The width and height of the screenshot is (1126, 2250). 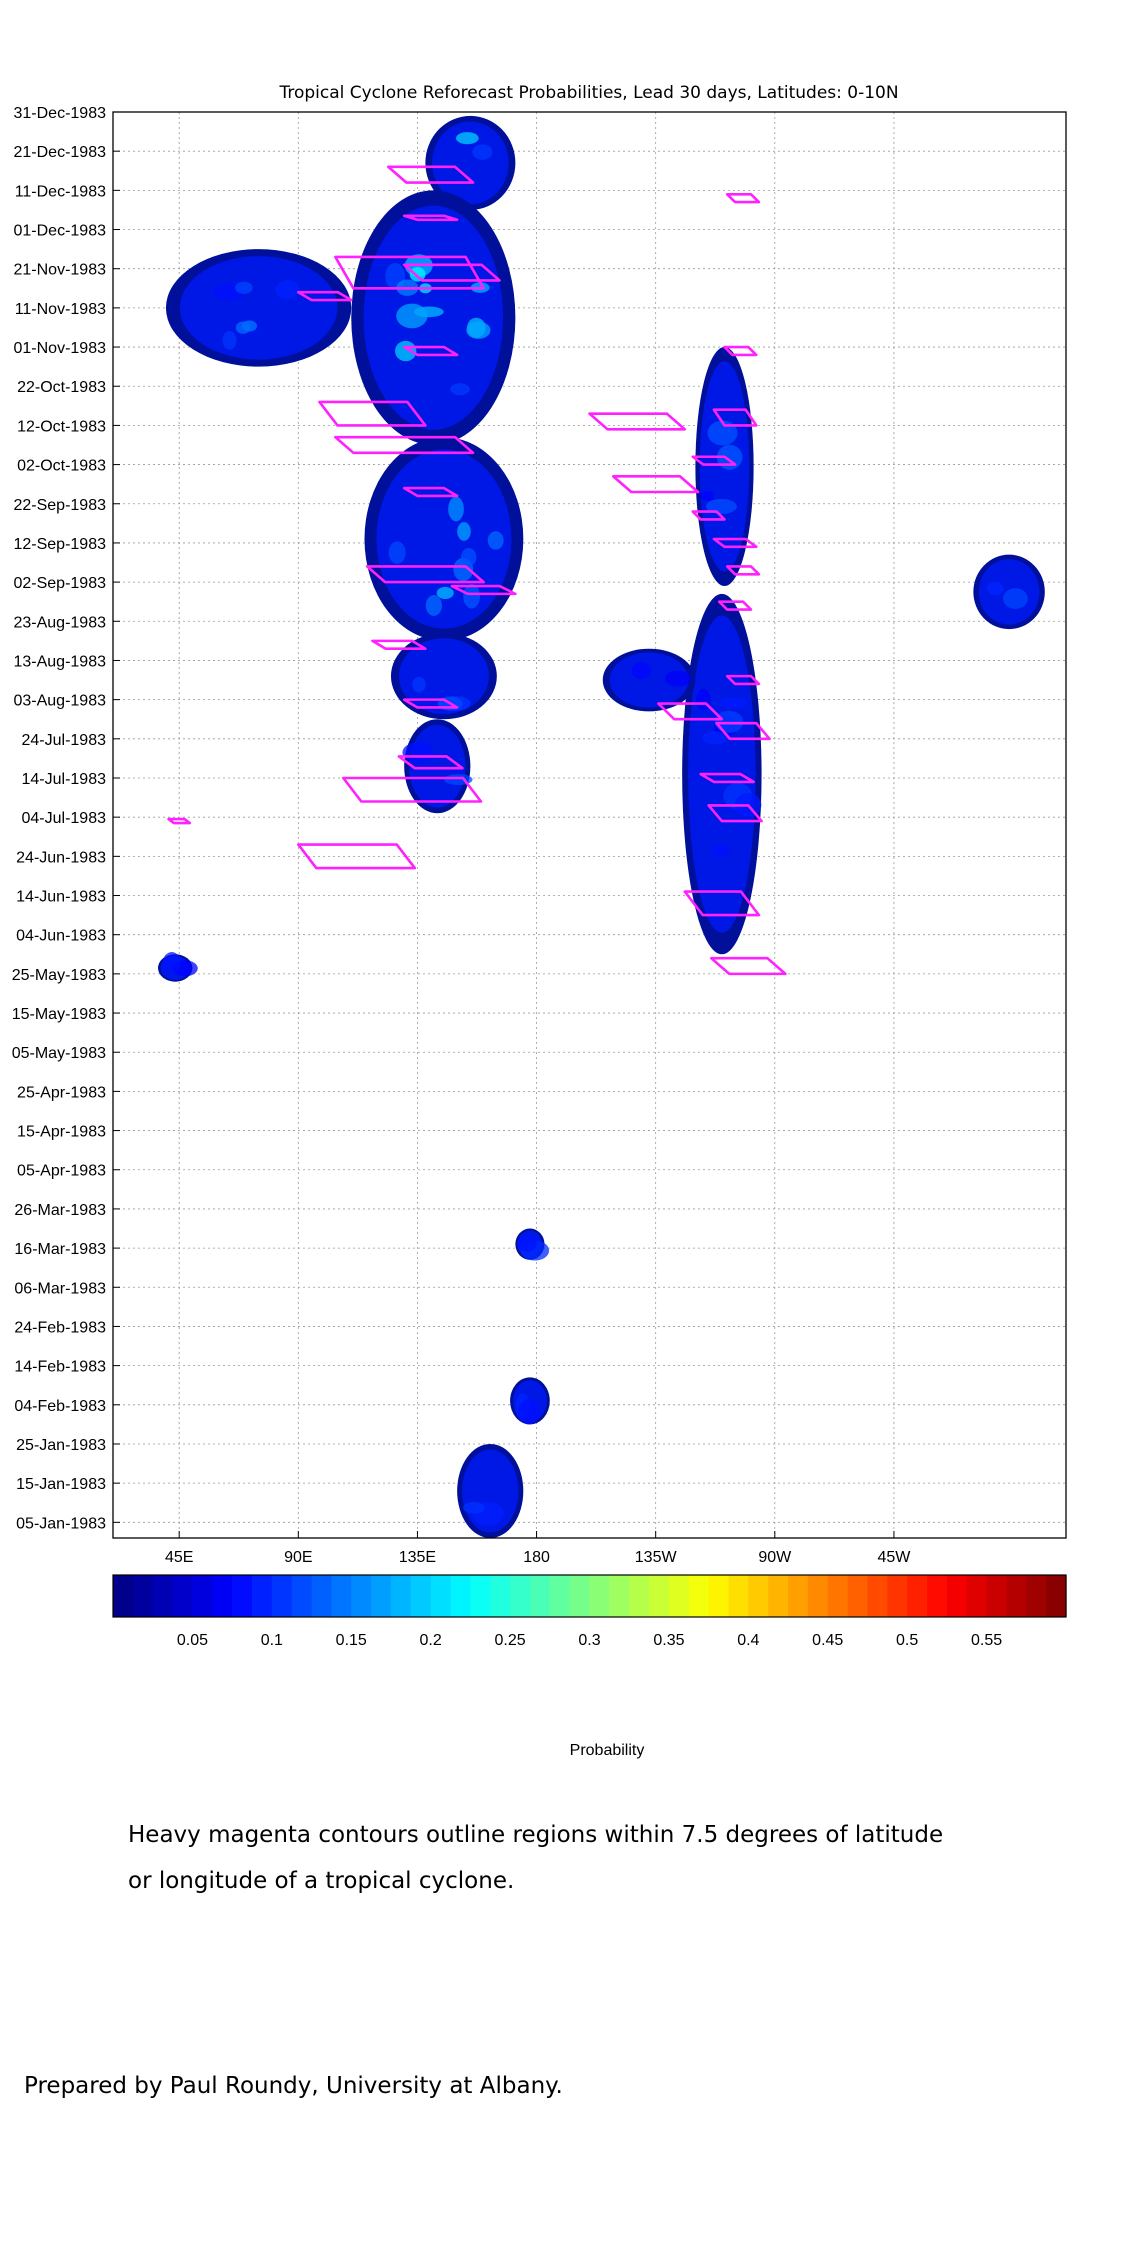 What do you see at coordinates (60, 1327) in the screenshot?
I see `y-tick-label: 24-Feb-1983` at bounding box center [60, 1327].